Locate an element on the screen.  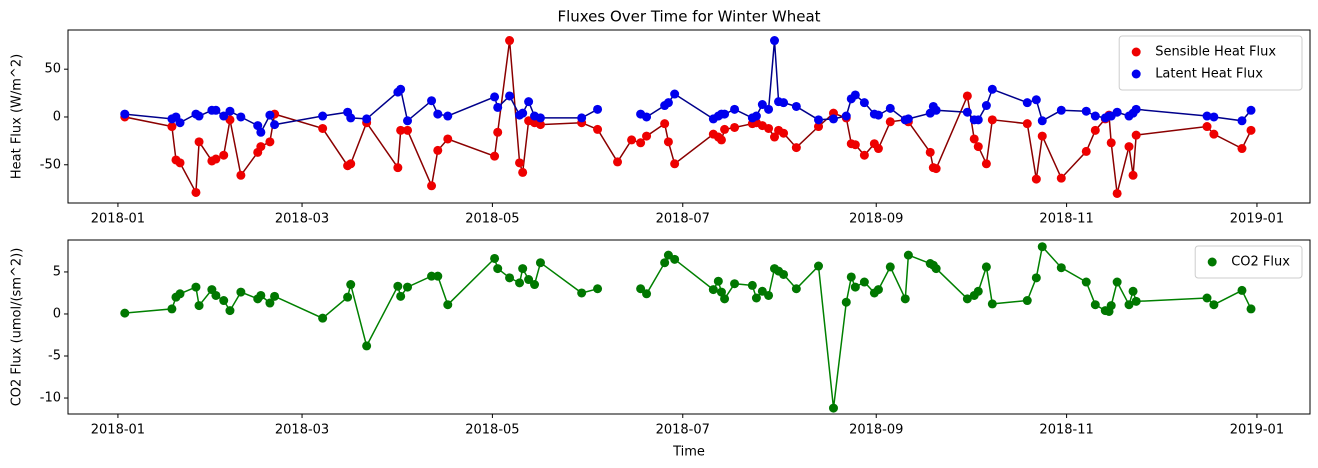
chart-title: Fluxes Over Time for Winter Wheat is located at coordinates (688, 17).